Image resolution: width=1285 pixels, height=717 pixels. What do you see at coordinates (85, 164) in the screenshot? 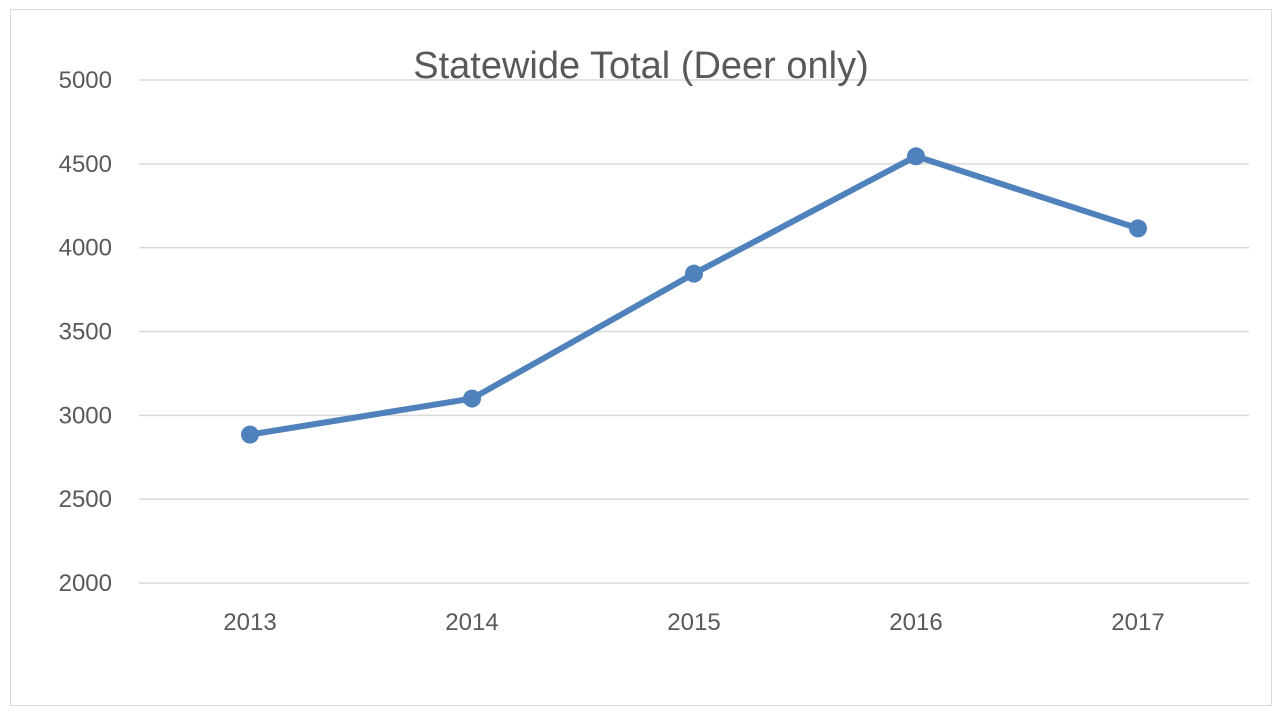
I see `y-tick-label: 4500` at bounding box center [85, 164].